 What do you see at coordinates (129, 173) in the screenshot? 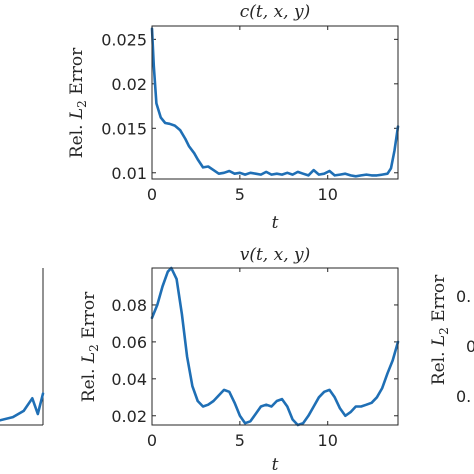
I see `panel-c-ytick-label: 0.01` at bounding box center [129, 173].